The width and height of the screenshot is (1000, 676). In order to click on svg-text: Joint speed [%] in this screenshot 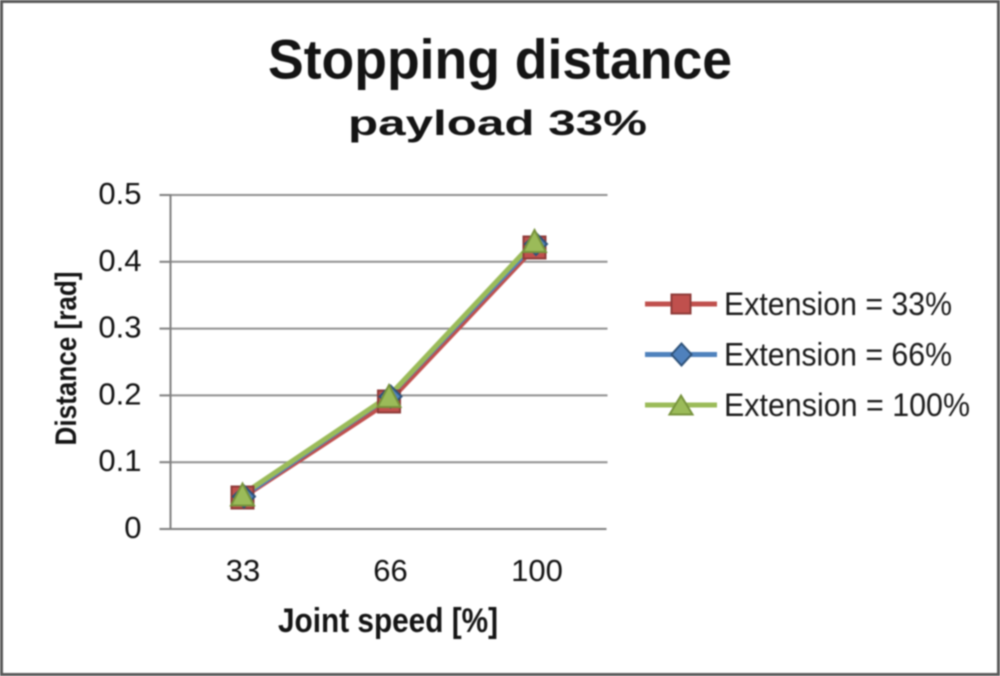, I will do `click(388, 621)`.